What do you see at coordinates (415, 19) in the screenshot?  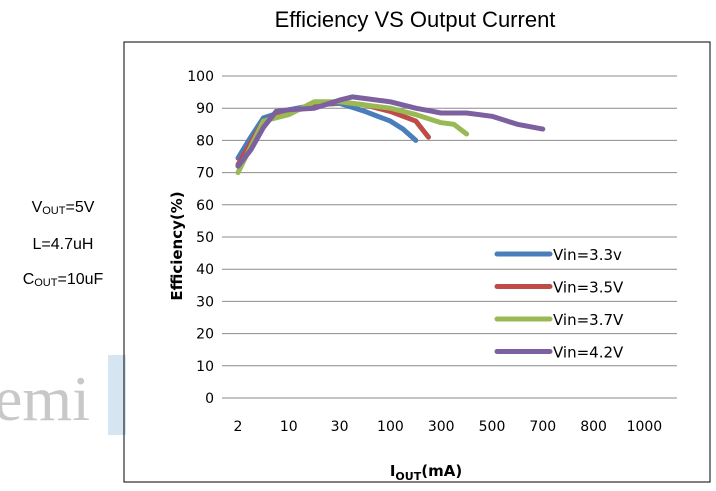 I see `chart-title: Efficiency VS Output Current` at bounding box center [415, 19].